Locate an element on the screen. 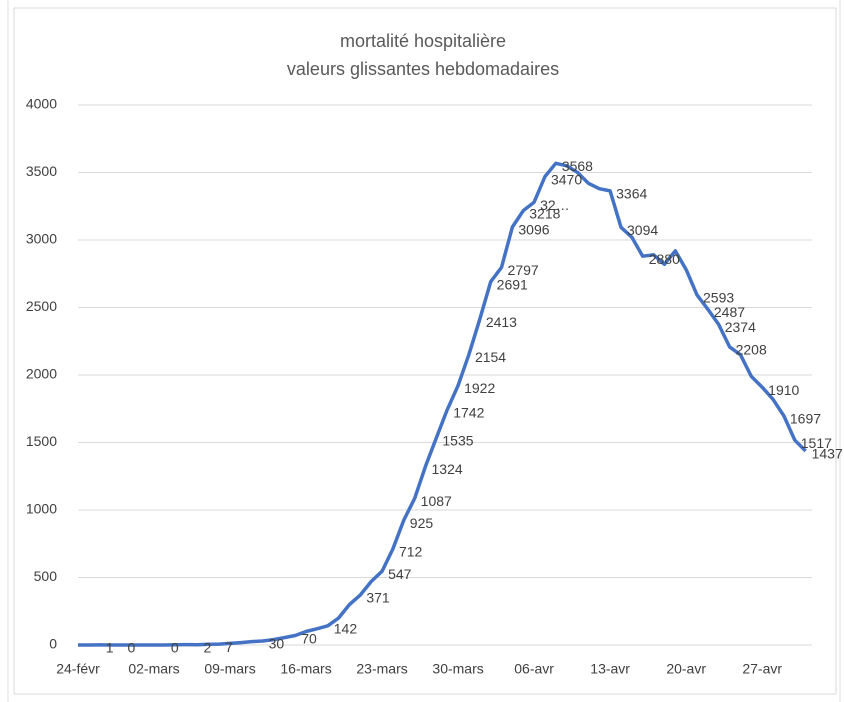  data-label: 2374 is located at coordinates (740, 327).